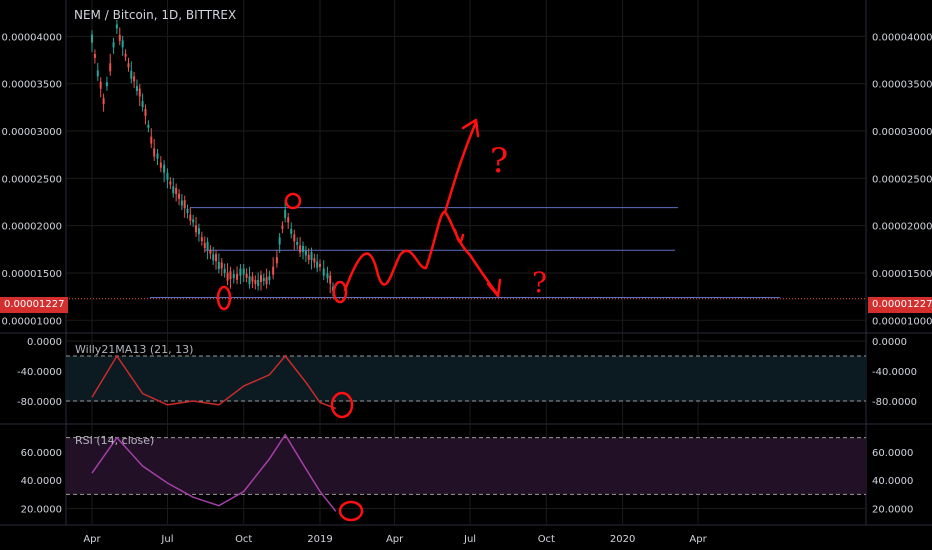  I want to click on x-tick-label: 2019, so click(319, 539).